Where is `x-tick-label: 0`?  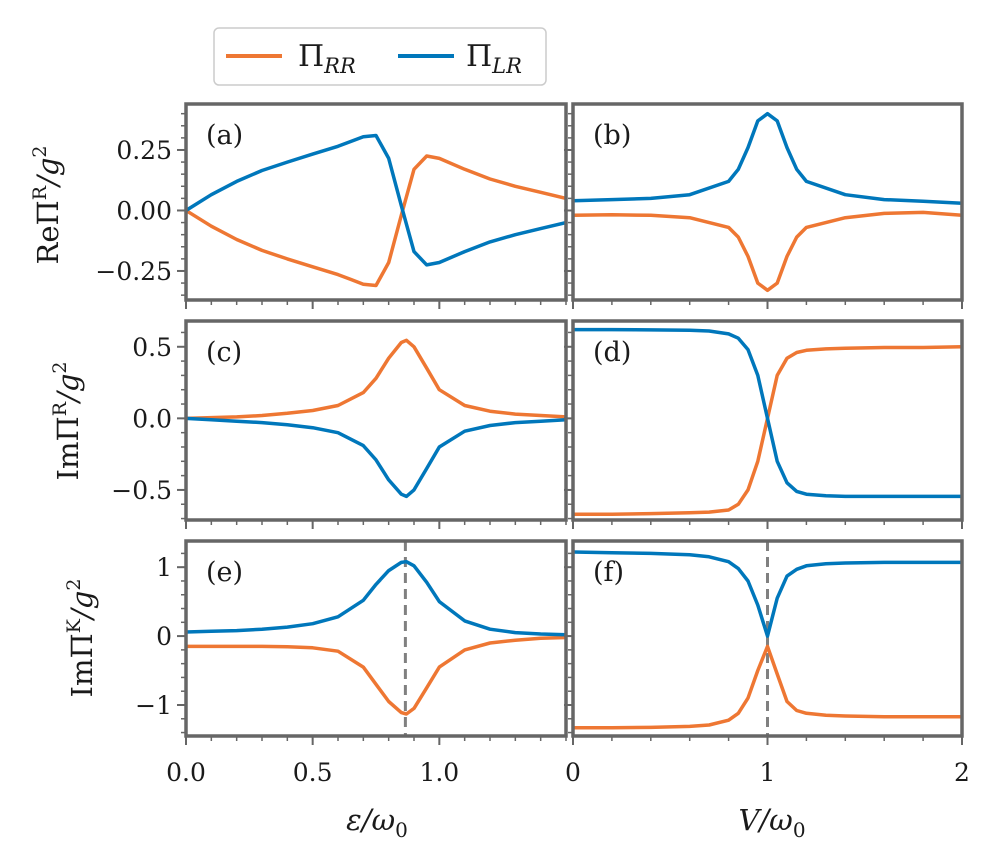 x-tick-label: 0 is located at coordinates (573, 772).